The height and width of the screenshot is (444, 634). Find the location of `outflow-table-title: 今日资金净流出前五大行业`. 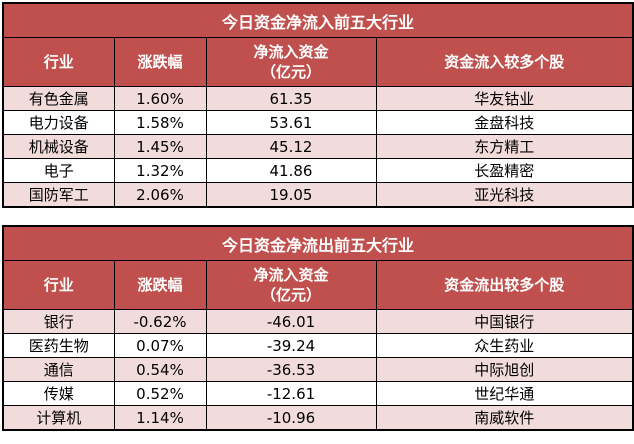

outflow-table-title: 今日资金净流出前五大行业 is located at coordinates (318, 243).